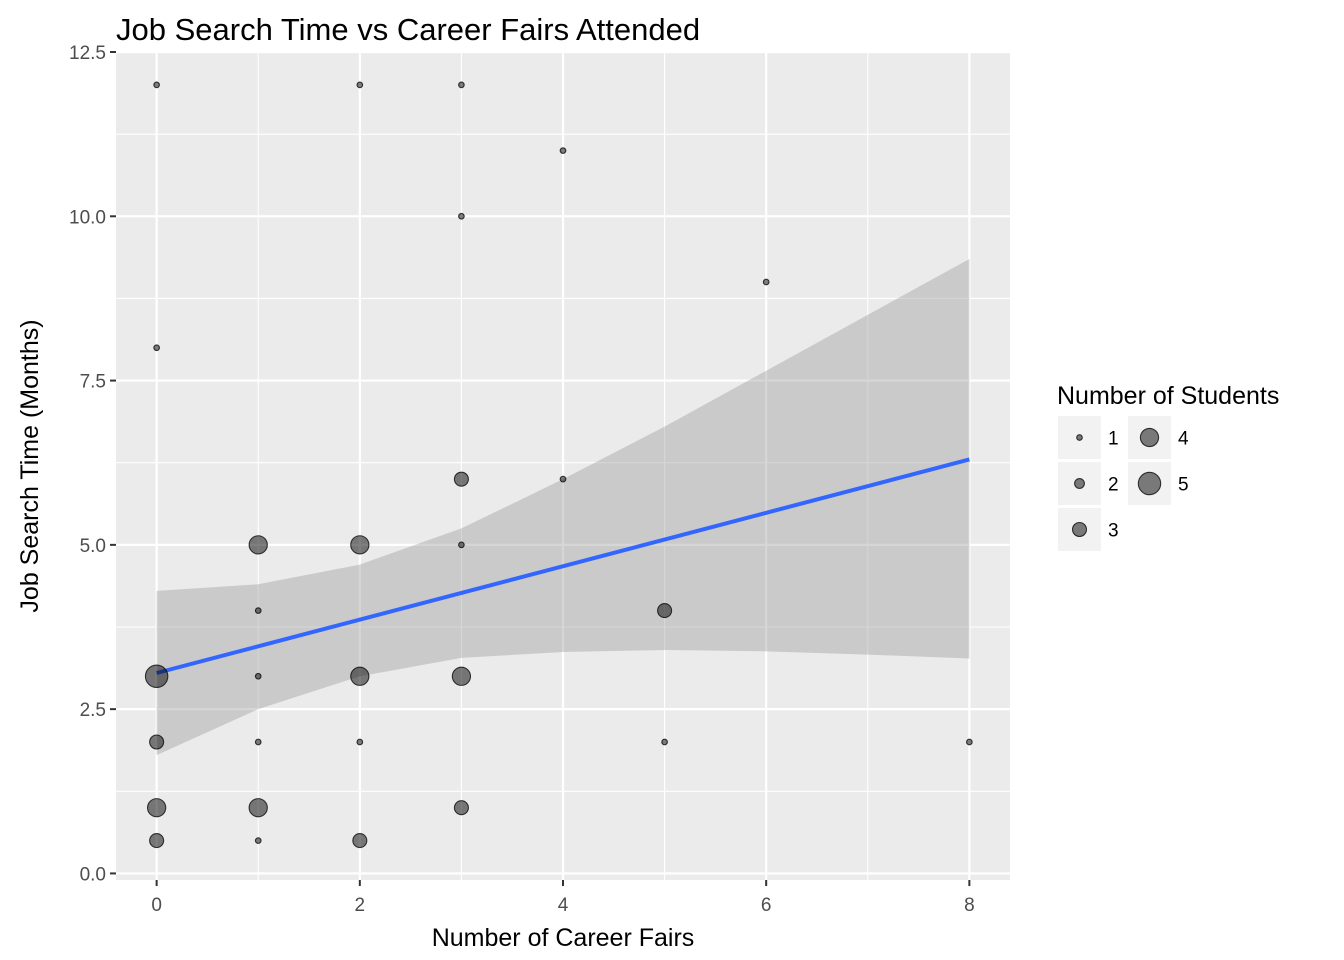 The image size is (1344, 960). What do you see at coordinates (1183, 439) in the screenshot?
I see `legend-key-label: 4` at bounding box center [1183, 439].